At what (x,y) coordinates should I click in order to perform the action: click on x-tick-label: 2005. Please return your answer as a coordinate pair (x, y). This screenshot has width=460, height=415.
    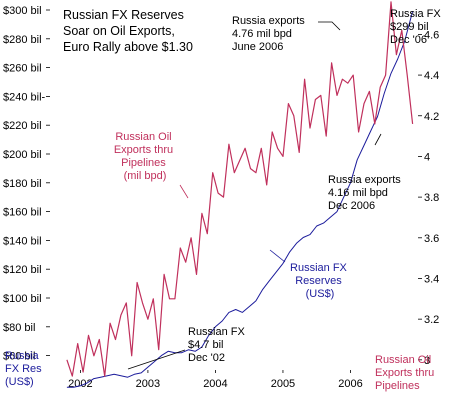
    Looking at the image, I should click on (283, 384).